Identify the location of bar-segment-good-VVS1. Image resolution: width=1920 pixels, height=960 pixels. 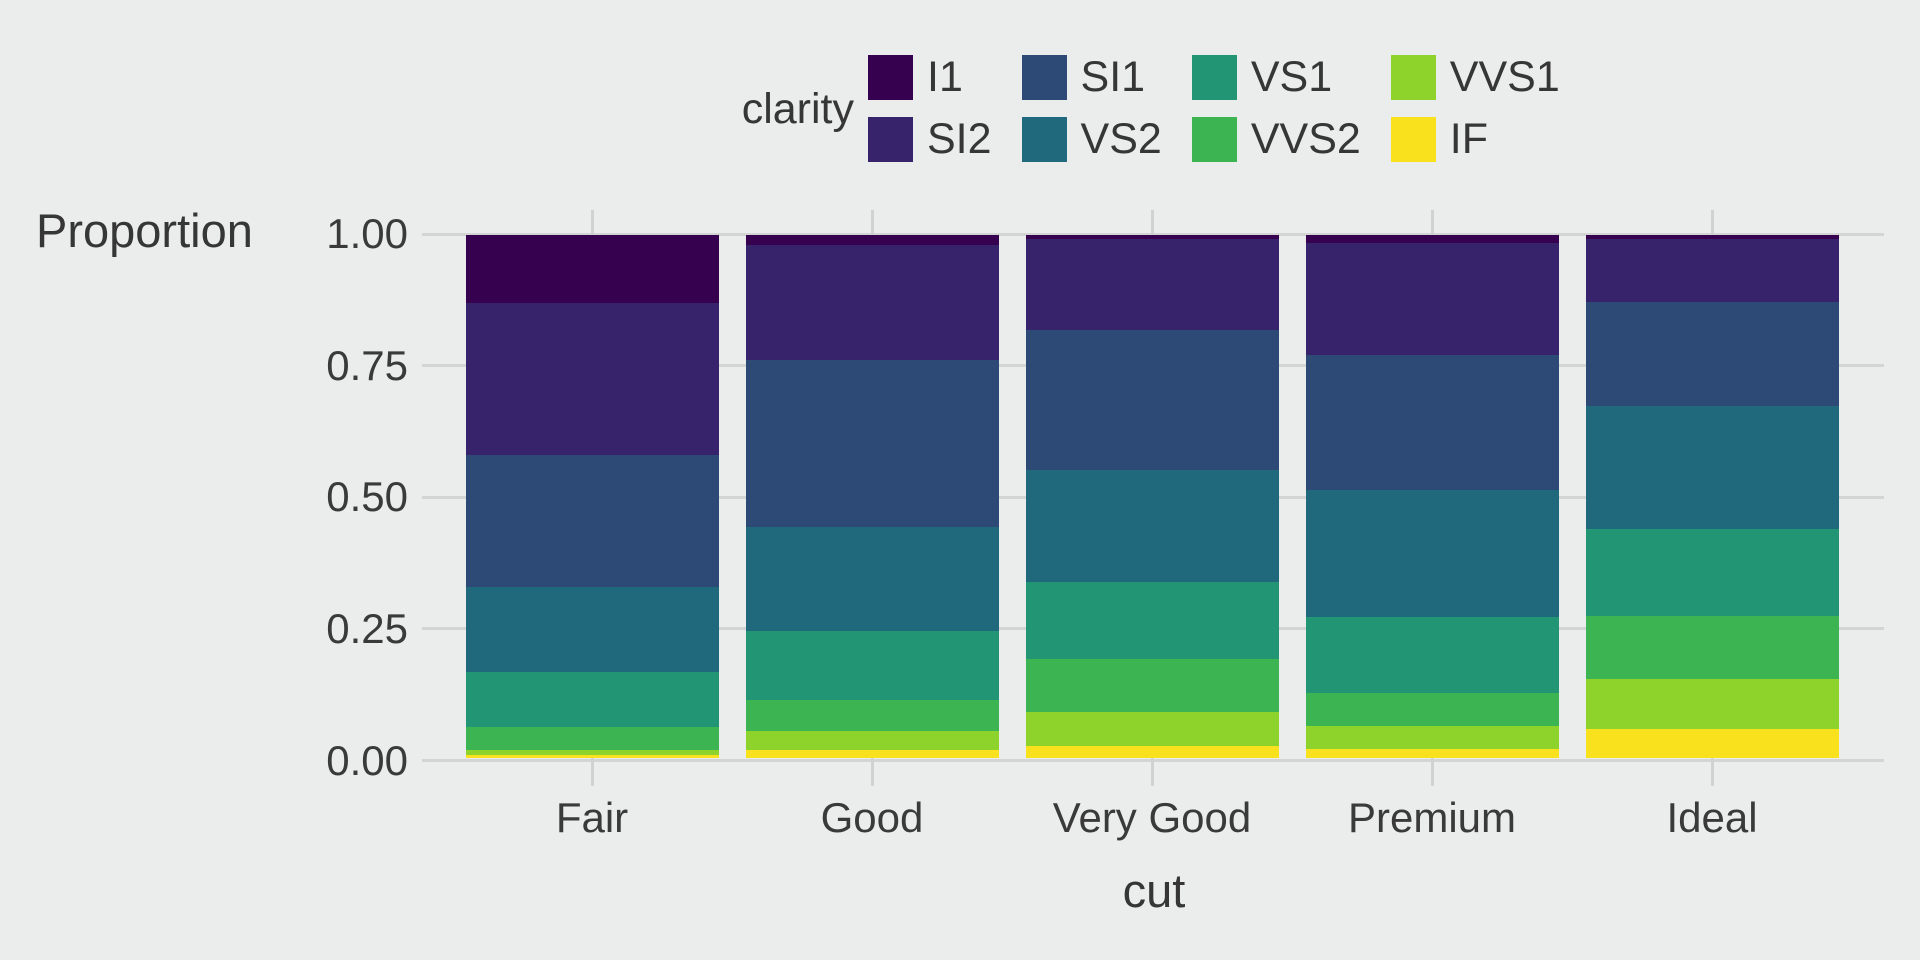
(872, 740).